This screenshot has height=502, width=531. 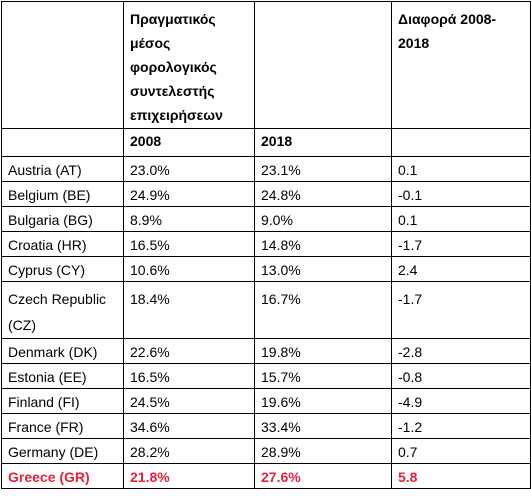 What do you see at coordinates (323, 194) in the screenshot?
I see `cell-2018: 24.8%` at bounding box center [323, 194].